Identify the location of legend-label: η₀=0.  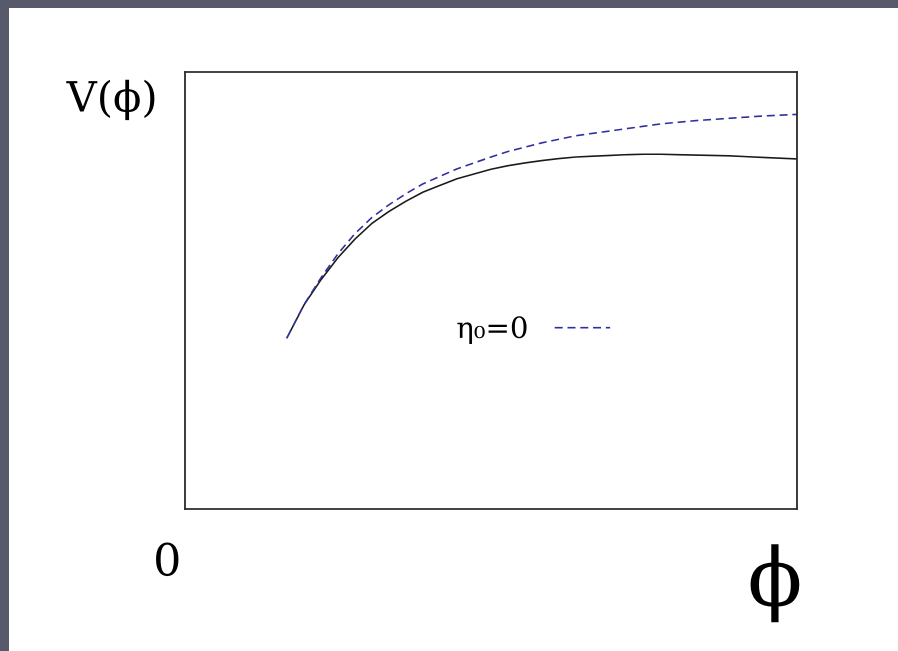
(492, 330).